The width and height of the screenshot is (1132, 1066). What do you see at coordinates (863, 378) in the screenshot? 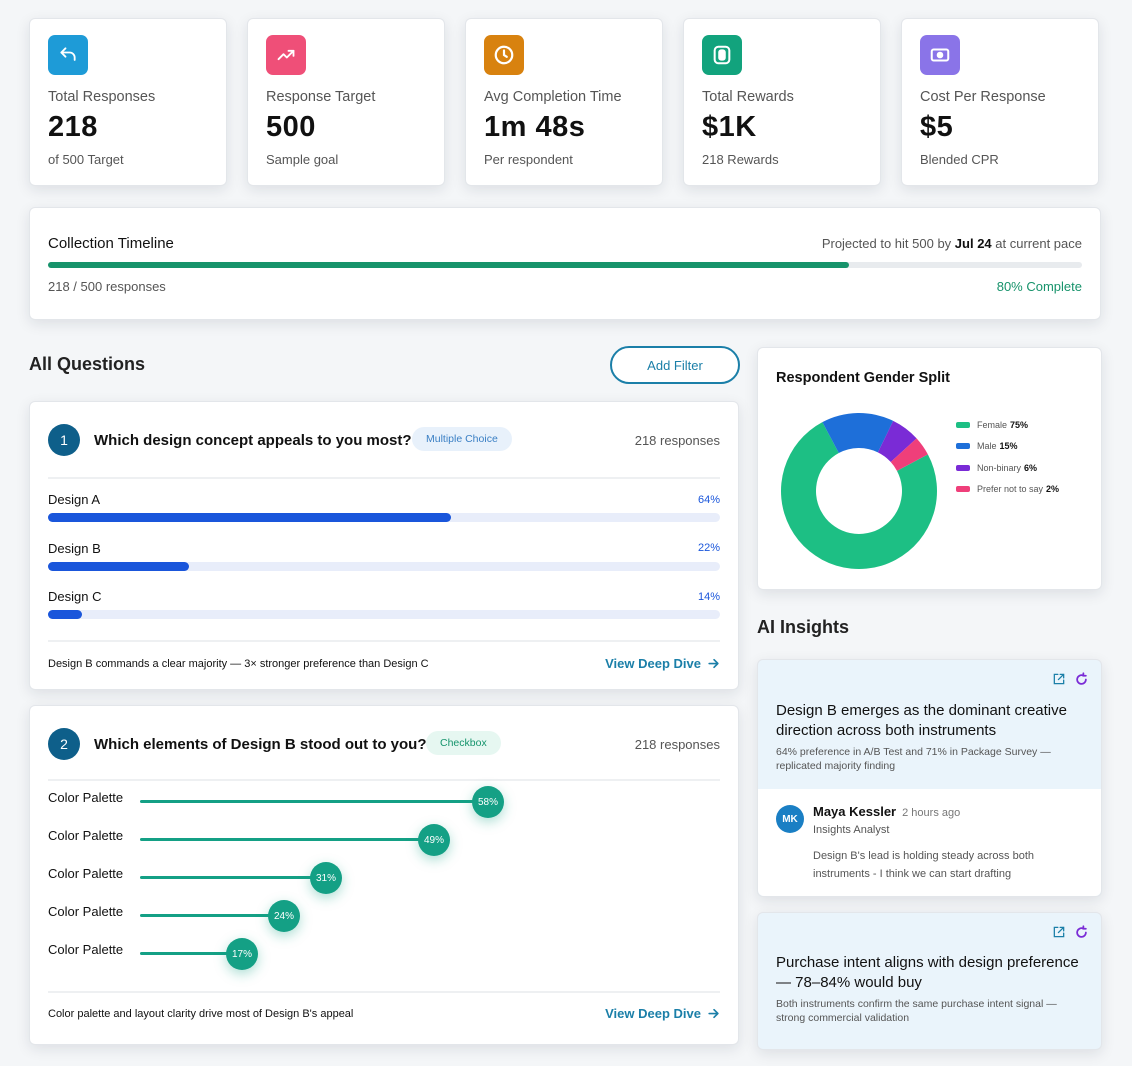
I see `gender-split-title: Respondent Gender Split` at bounding box center [863, 378].